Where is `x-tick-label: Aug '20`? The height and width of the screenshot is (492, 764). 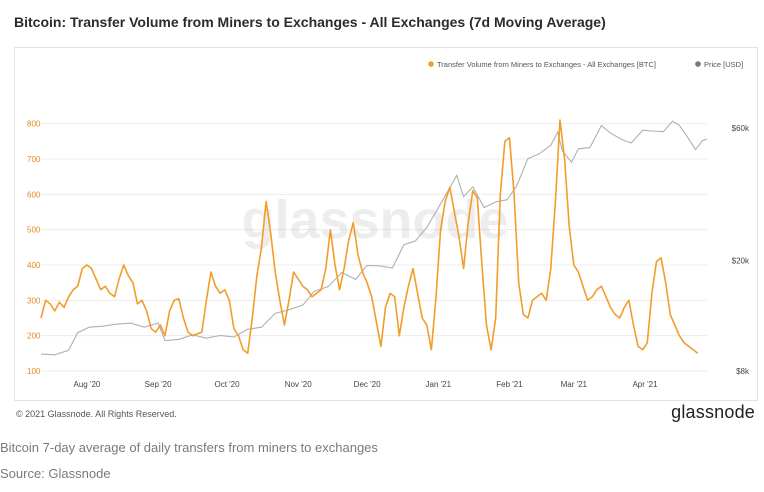 x-tick-label: Aug '20 is located at coordinates (86, 384).